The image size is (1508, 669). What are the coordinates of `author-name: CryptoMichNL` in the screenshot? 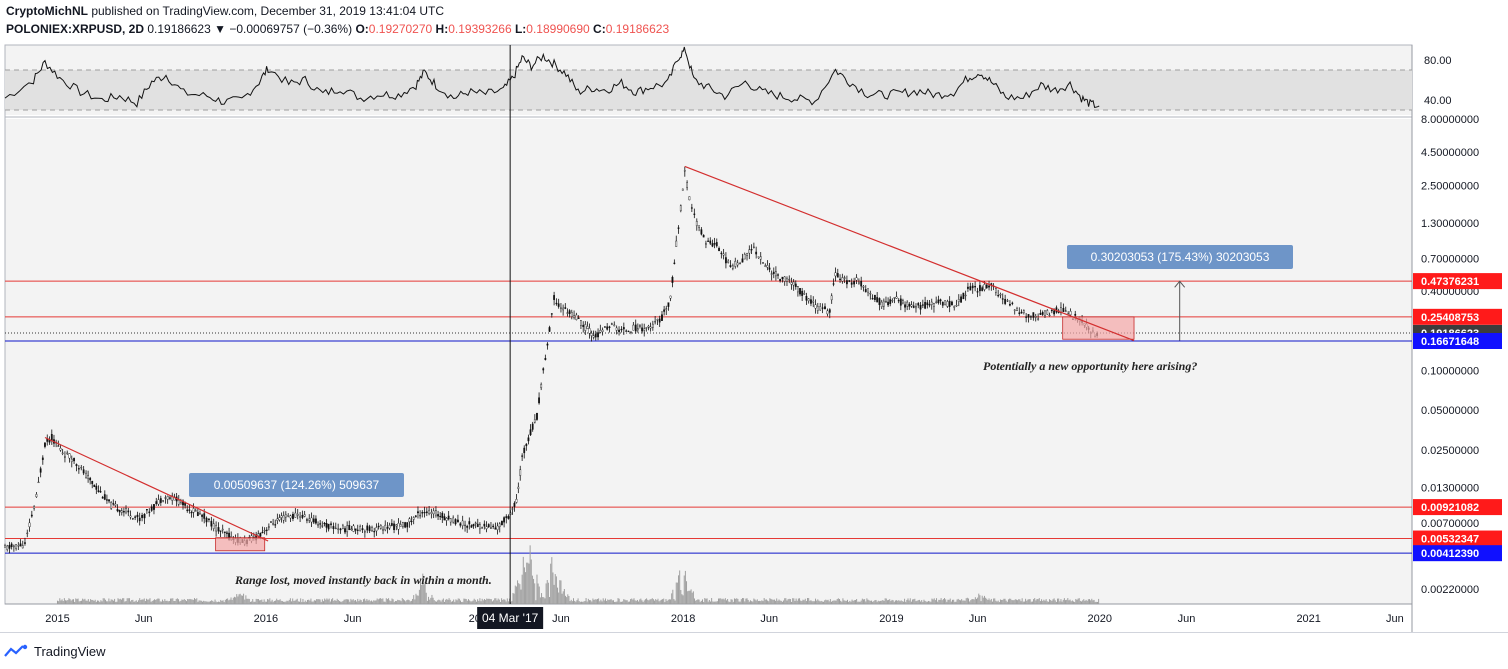 It's located at (47, 11).